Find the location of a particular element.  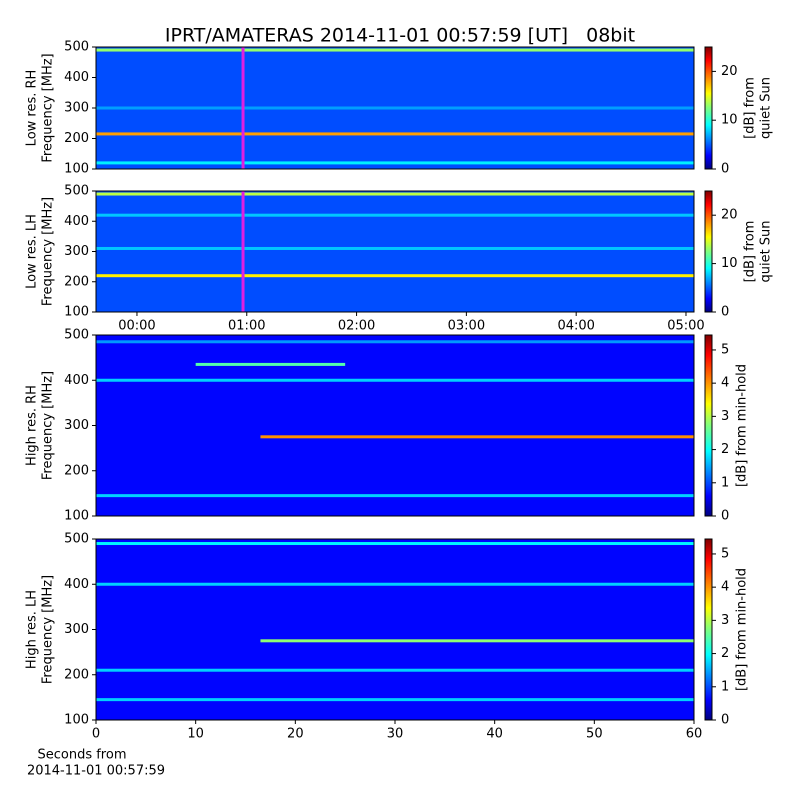

x-axis-label: Seconds from is located at coordinates (81, 755).